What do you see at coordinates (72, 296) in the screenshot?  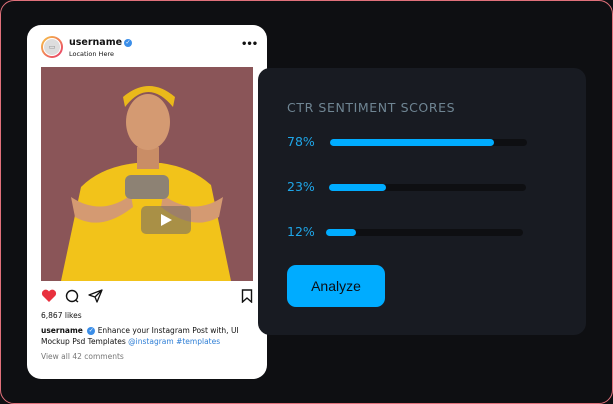 I see `comment-icon` at bounding box center [72, 296].